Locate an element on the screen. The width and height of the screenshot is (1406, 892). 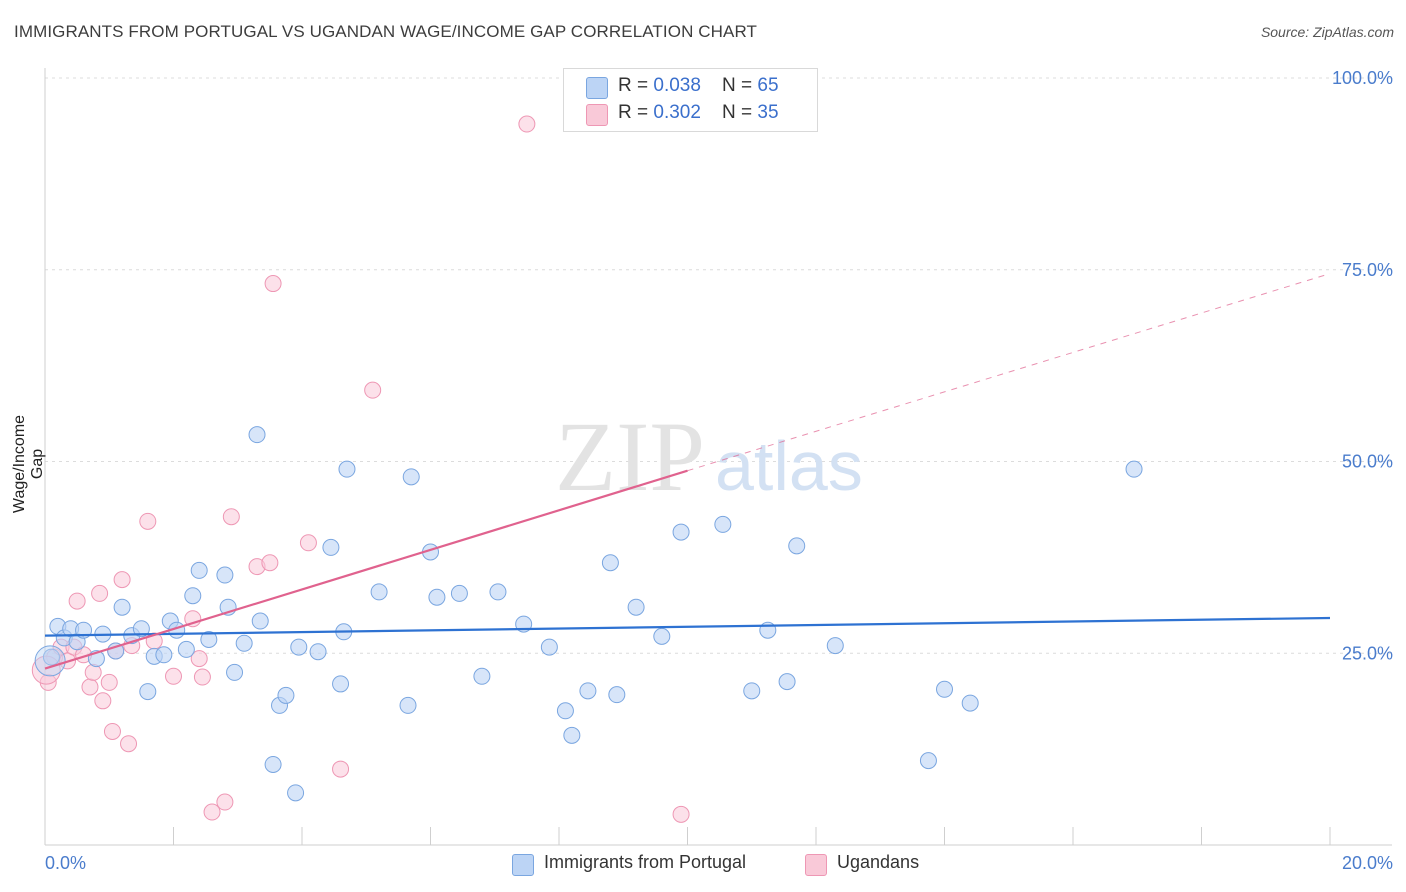
y-tick-label: 75.0% is located at coordinates (1367, 270).